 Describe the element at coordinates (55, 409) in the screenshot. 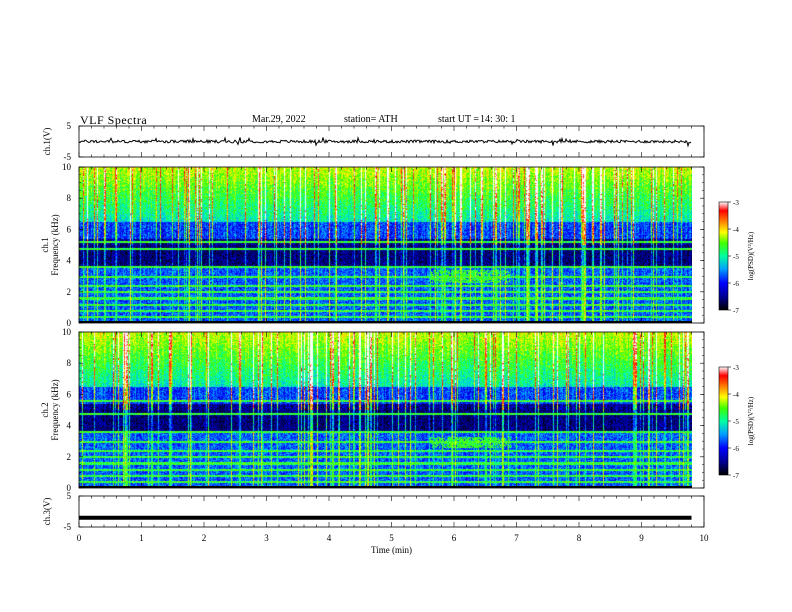

I see `ylabel-ch2-spectrogram: Frequency (kHz)` at that location.